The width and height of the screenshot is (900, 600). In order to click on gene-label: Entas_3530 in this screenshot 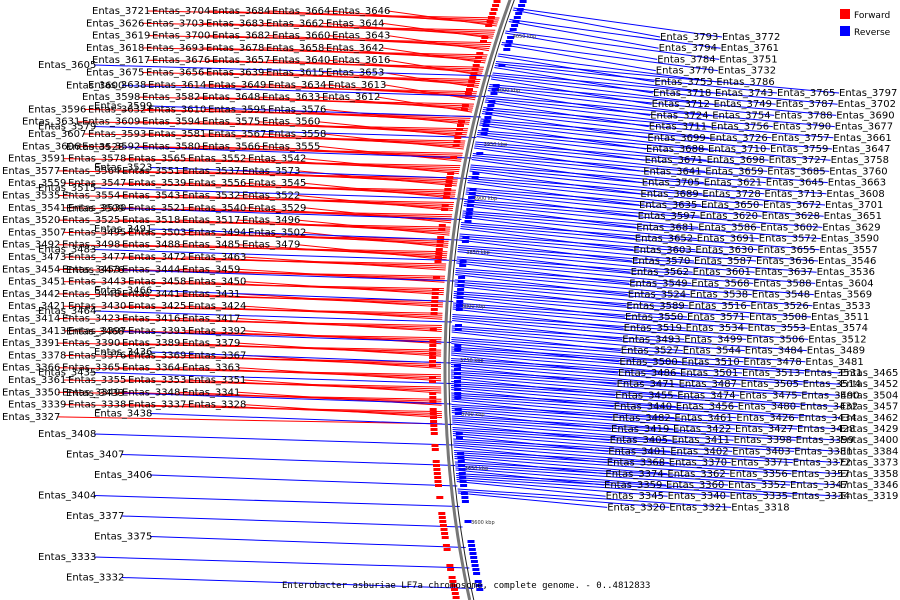, I will do `click(97, 208)`.